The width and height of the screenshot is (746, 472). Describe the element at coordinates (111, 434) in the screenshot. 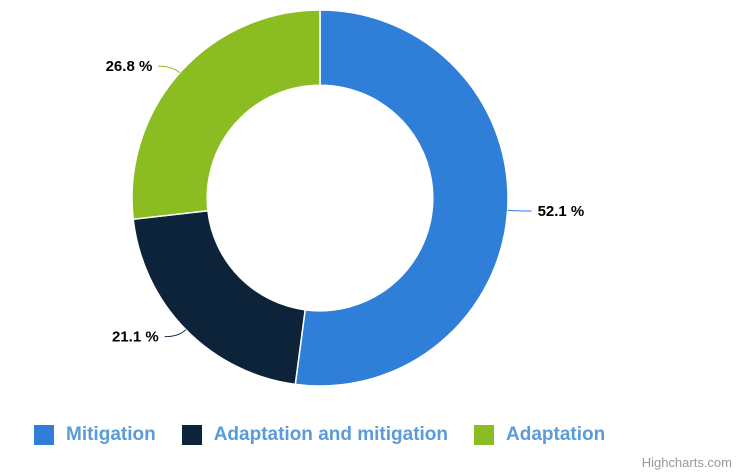

I see `legend-label-mitigation: Mitigation` at that location.